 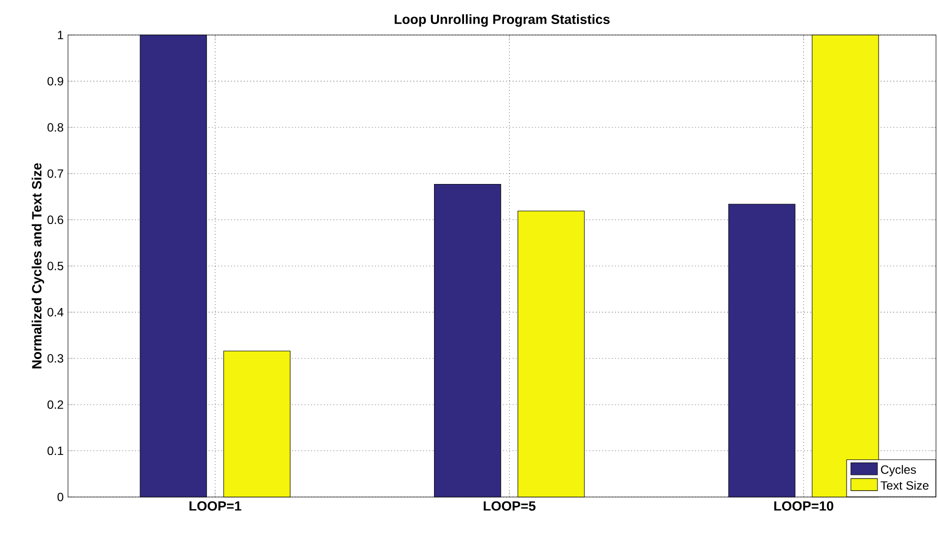 I want to click on y-tick-label: 0.8, so click(x=56, y=127).